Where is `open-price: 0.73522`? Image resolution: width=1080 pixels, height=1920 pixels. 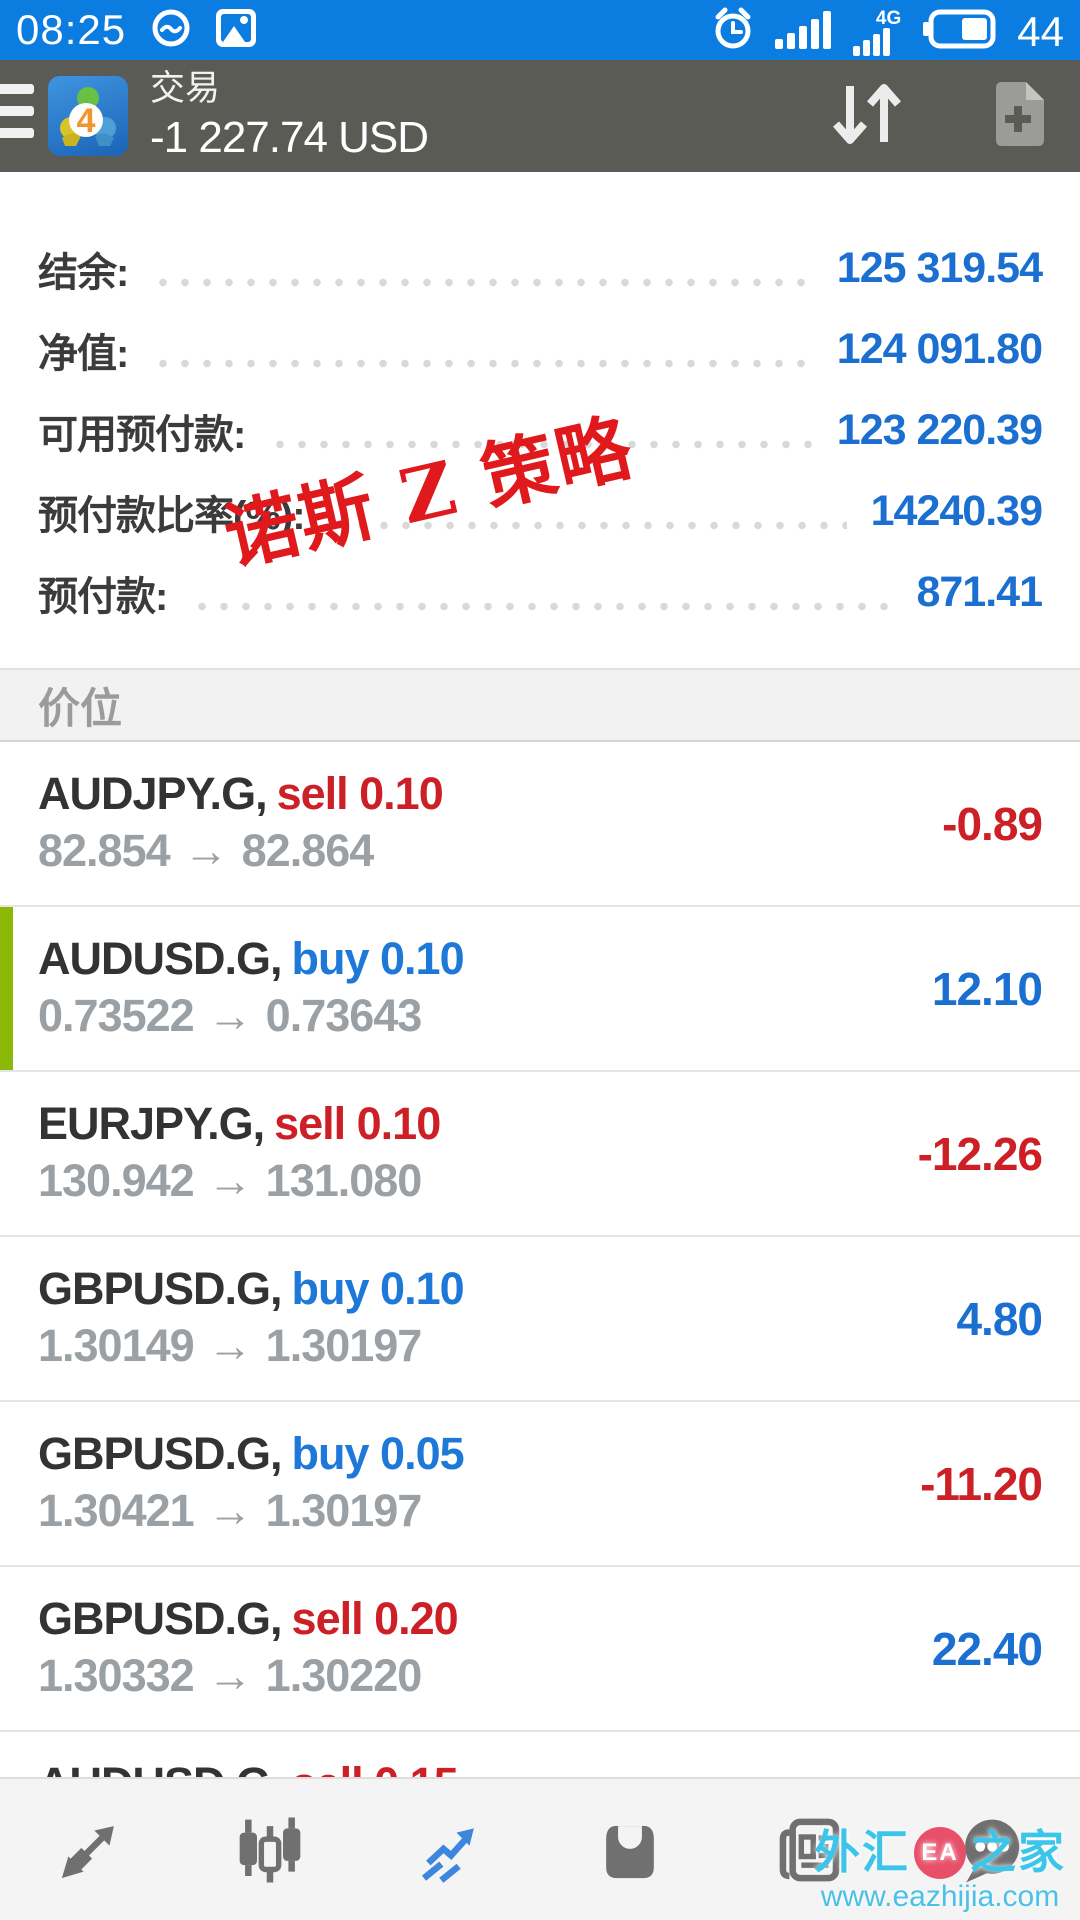
open-price: 0.73522 is located at coordinates (116, 1015).